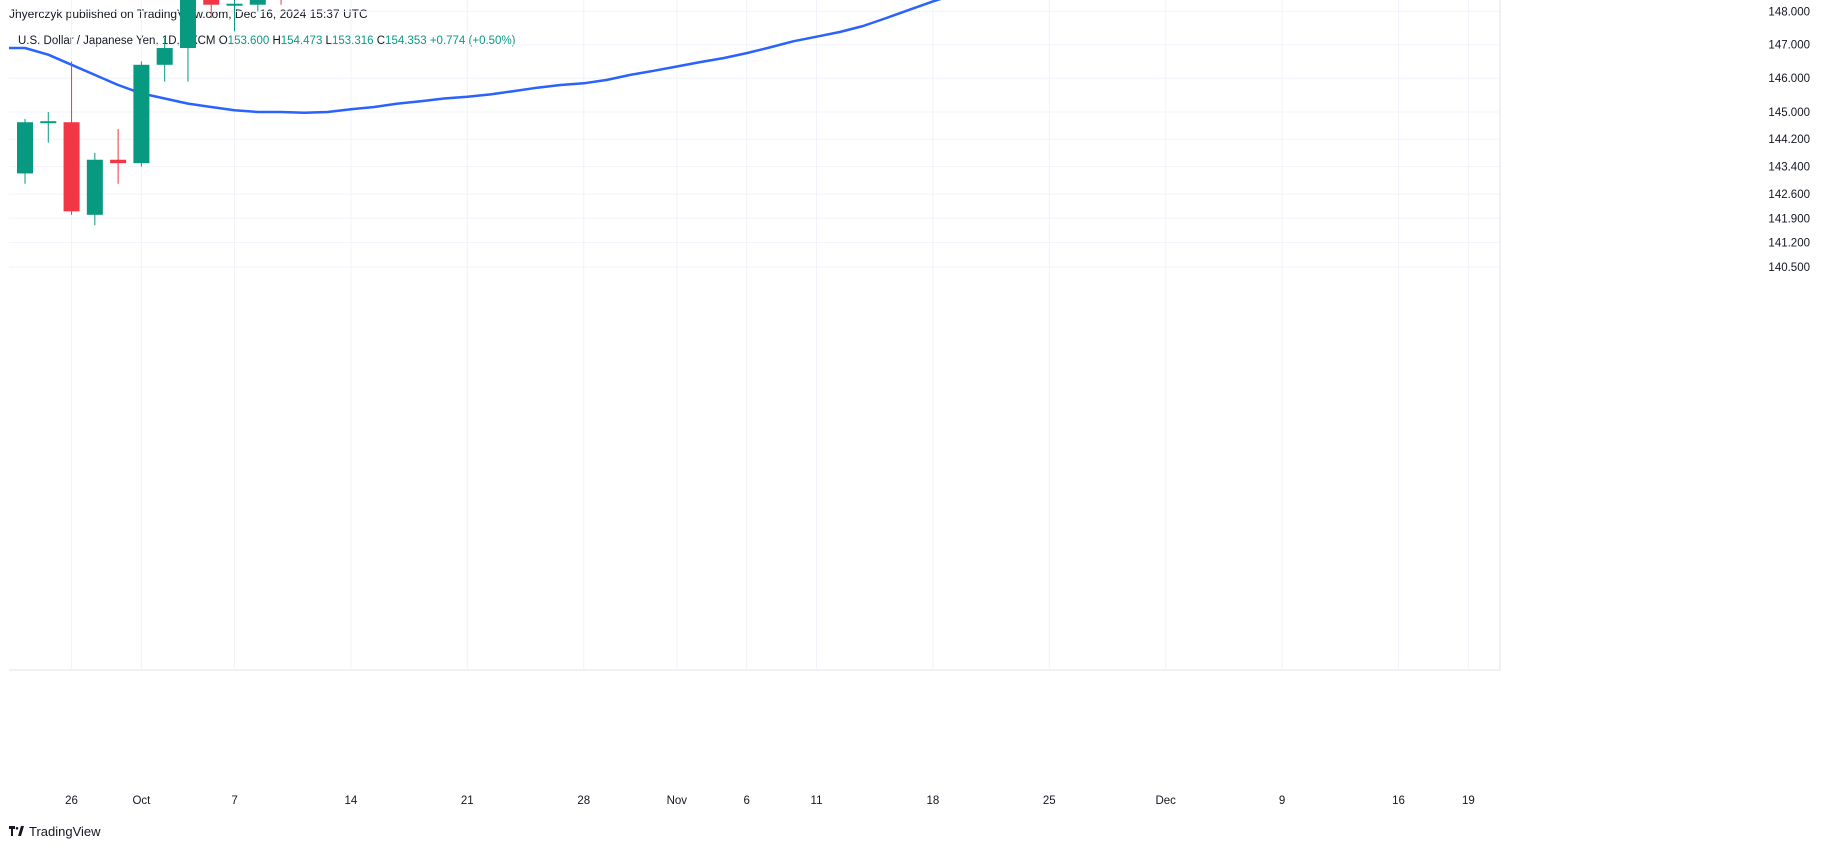 This screenshot has height=849, width=1835. I want to click on y-tick-label: 148.000, so click(1789, 12).